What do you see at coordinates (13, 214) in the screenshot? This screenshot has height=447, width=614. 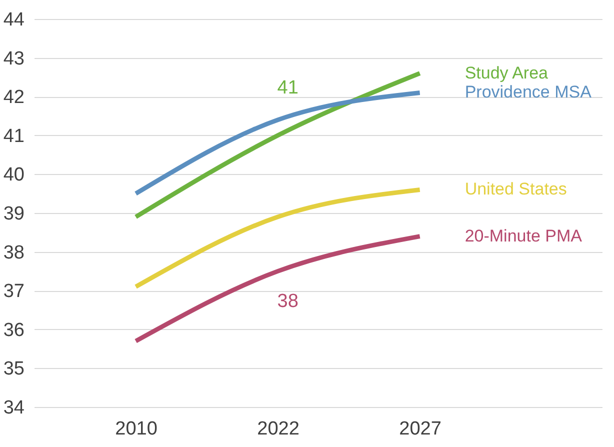 I see `y-tick-label: 39` at bounding box center [13, 214].